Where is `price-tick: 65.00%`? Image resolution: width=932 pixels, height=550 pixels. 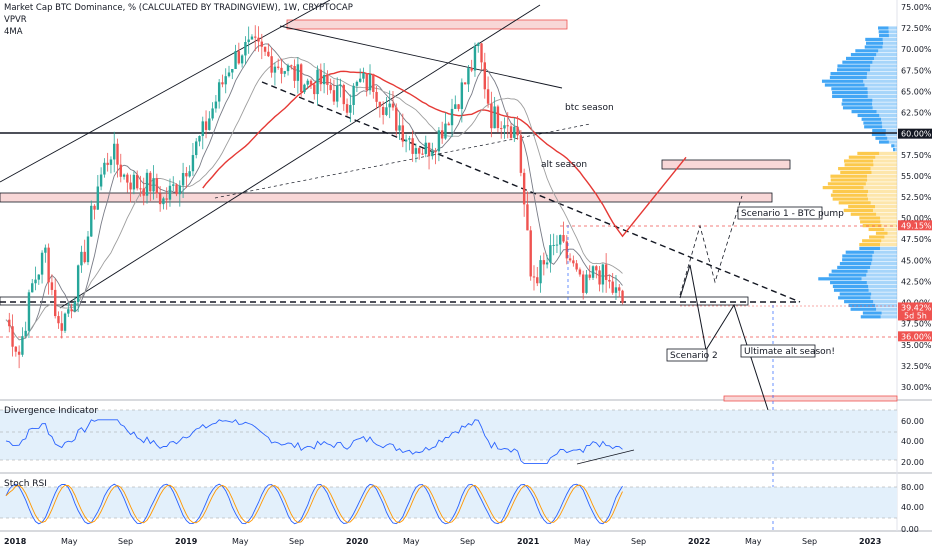 price-tick: 65.00% is located at coordinates (916, 91).